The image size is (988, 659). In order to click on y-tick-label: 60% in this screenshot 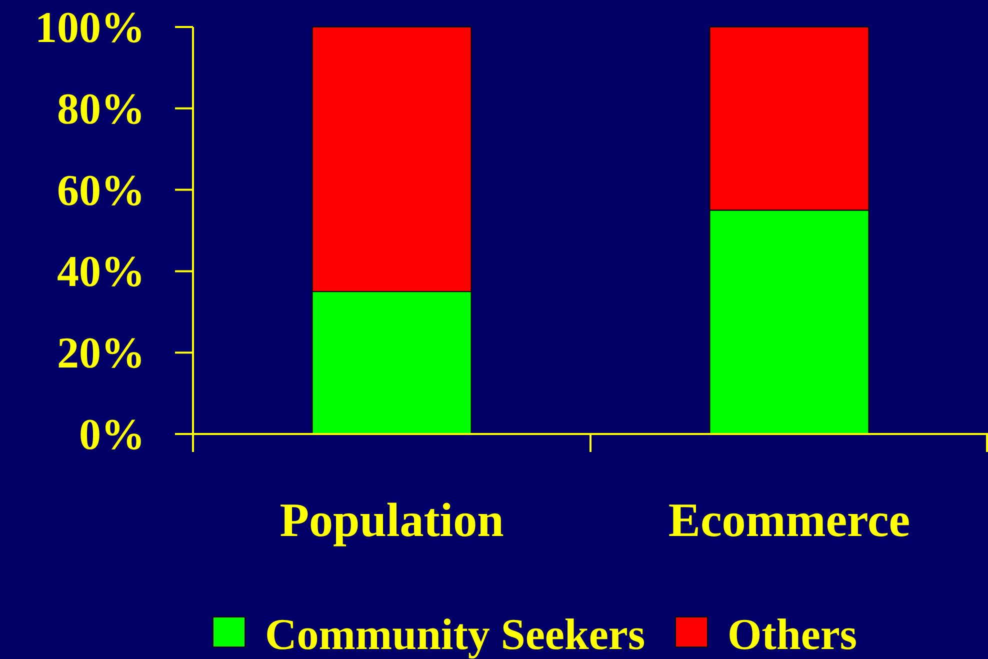, I will do `click(101, 190)`.